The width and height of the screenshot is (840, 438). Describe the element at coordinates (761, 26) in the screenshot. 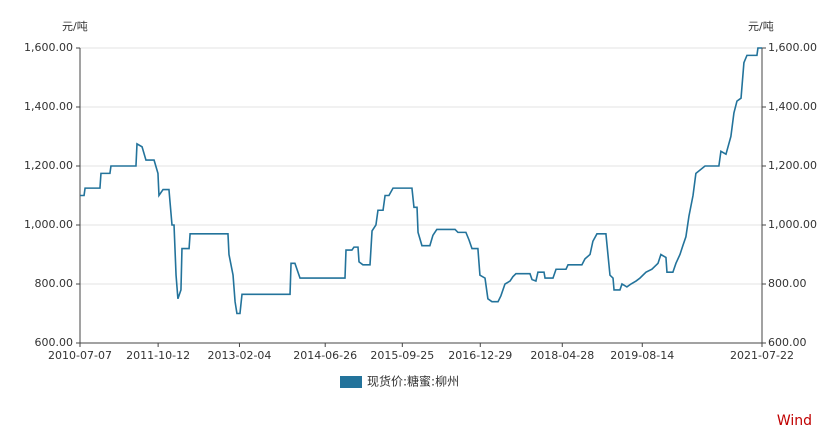

I see `y2-unit: 元/吨` at that location.